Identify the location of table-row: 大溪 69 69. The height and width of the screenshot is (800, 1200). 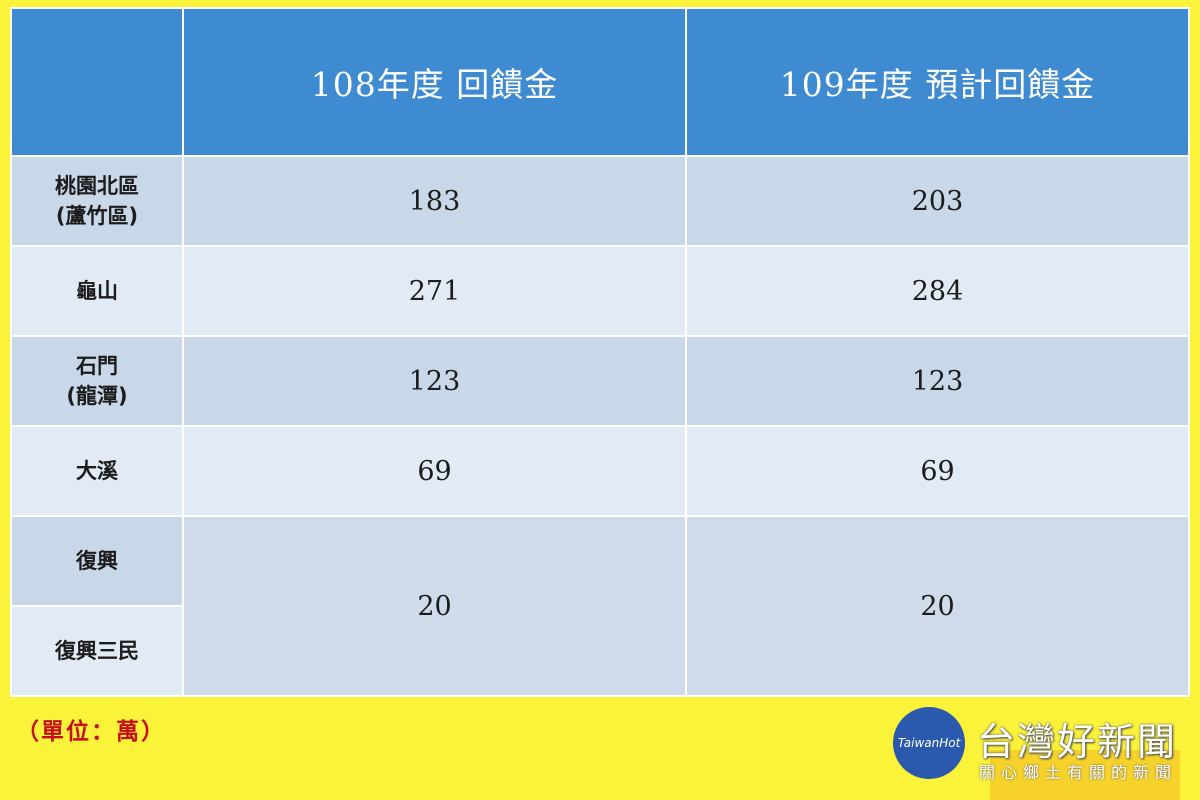
(600, 471).